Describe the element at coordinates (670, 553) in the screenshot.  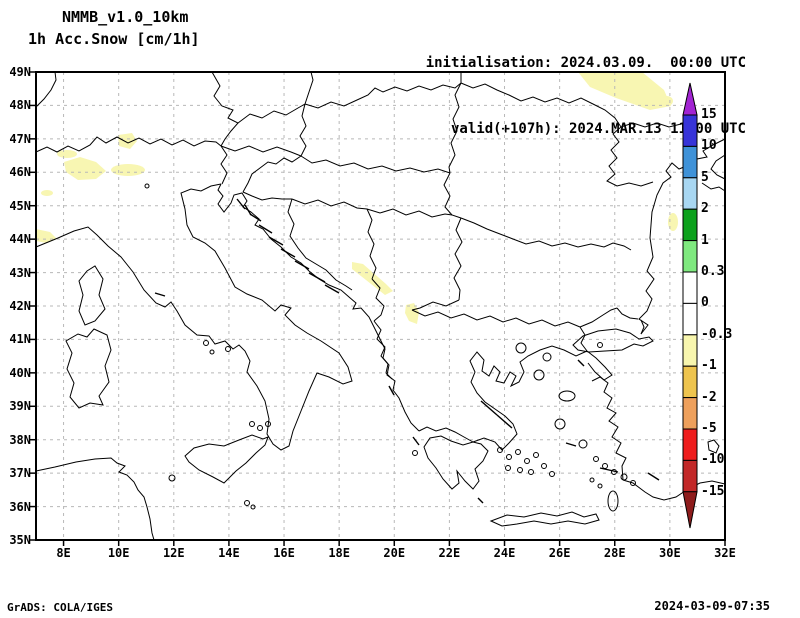
I see `x-axis-label: 30E` at that location.